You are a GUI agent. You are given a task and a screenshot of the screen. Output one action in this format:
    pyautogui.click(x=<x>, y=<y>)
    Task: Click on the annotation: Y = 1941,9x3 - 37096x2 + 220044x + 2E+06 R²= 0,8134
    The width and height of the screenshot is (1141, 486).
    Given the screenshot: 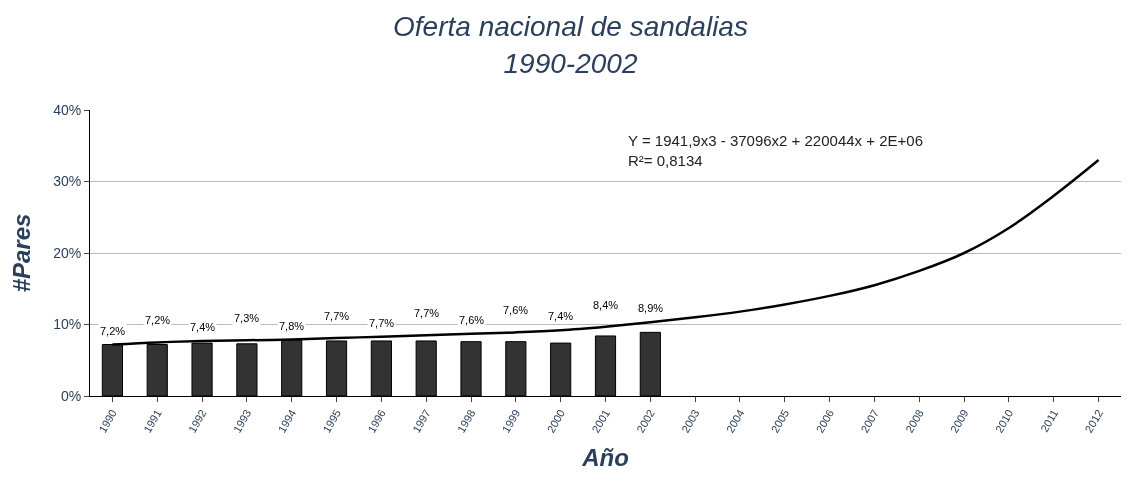 What is the action you would take?
    pyautogui.click(x=775, y=150)
    